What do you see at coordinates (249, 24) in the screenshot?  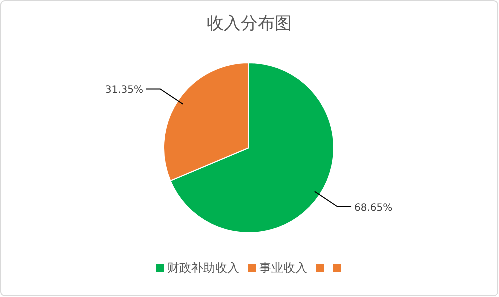 I see `chart-title: 收入分布图` at bounding box center [249, 24].